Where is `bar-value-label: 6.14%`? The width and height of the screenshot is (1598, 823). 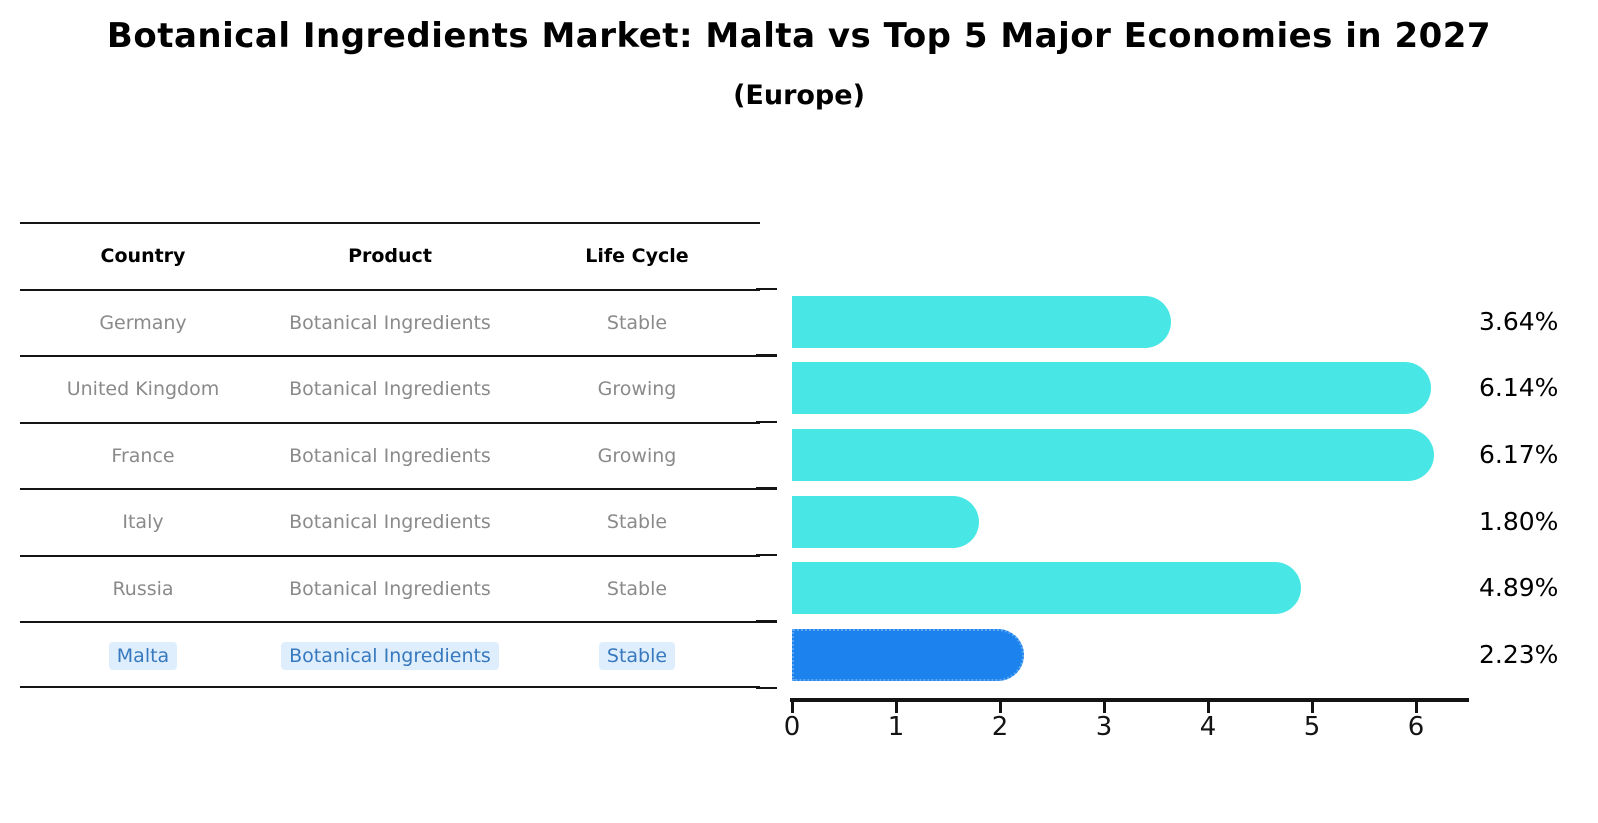 bar-value-label: 6.14% is located at coordinates (1519, 388).